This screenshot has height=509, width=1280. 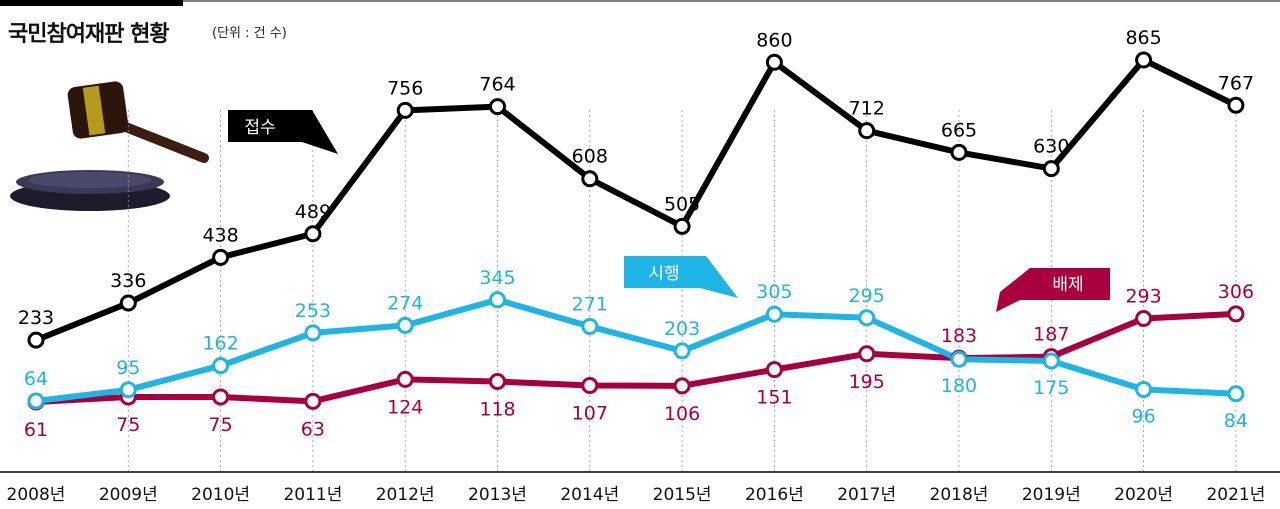 I want to click on baeje-data-label: 187, so click(x=1051, y=335).